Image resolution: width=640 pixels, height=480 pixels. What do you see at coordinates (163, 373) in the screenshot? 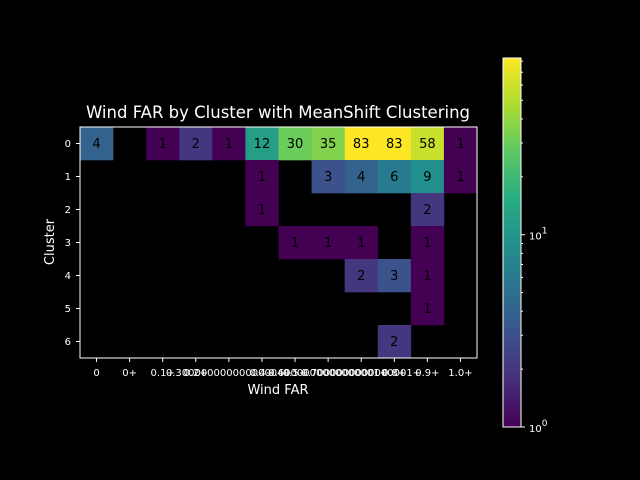
I see `x-tick-label: 0.1+` at bounding box center [163, 373].